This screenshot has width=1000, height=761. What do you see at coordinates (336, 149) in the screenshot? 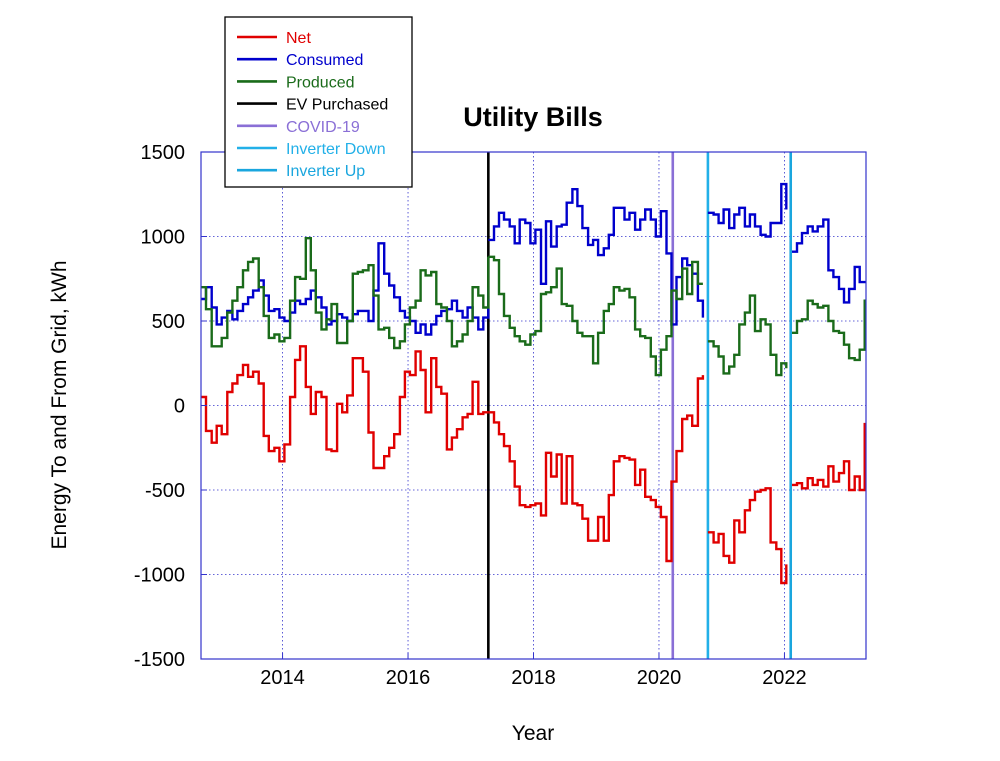
I see `legend-label-inverter-down: Inverter Down` at bounding box center [336, 149].